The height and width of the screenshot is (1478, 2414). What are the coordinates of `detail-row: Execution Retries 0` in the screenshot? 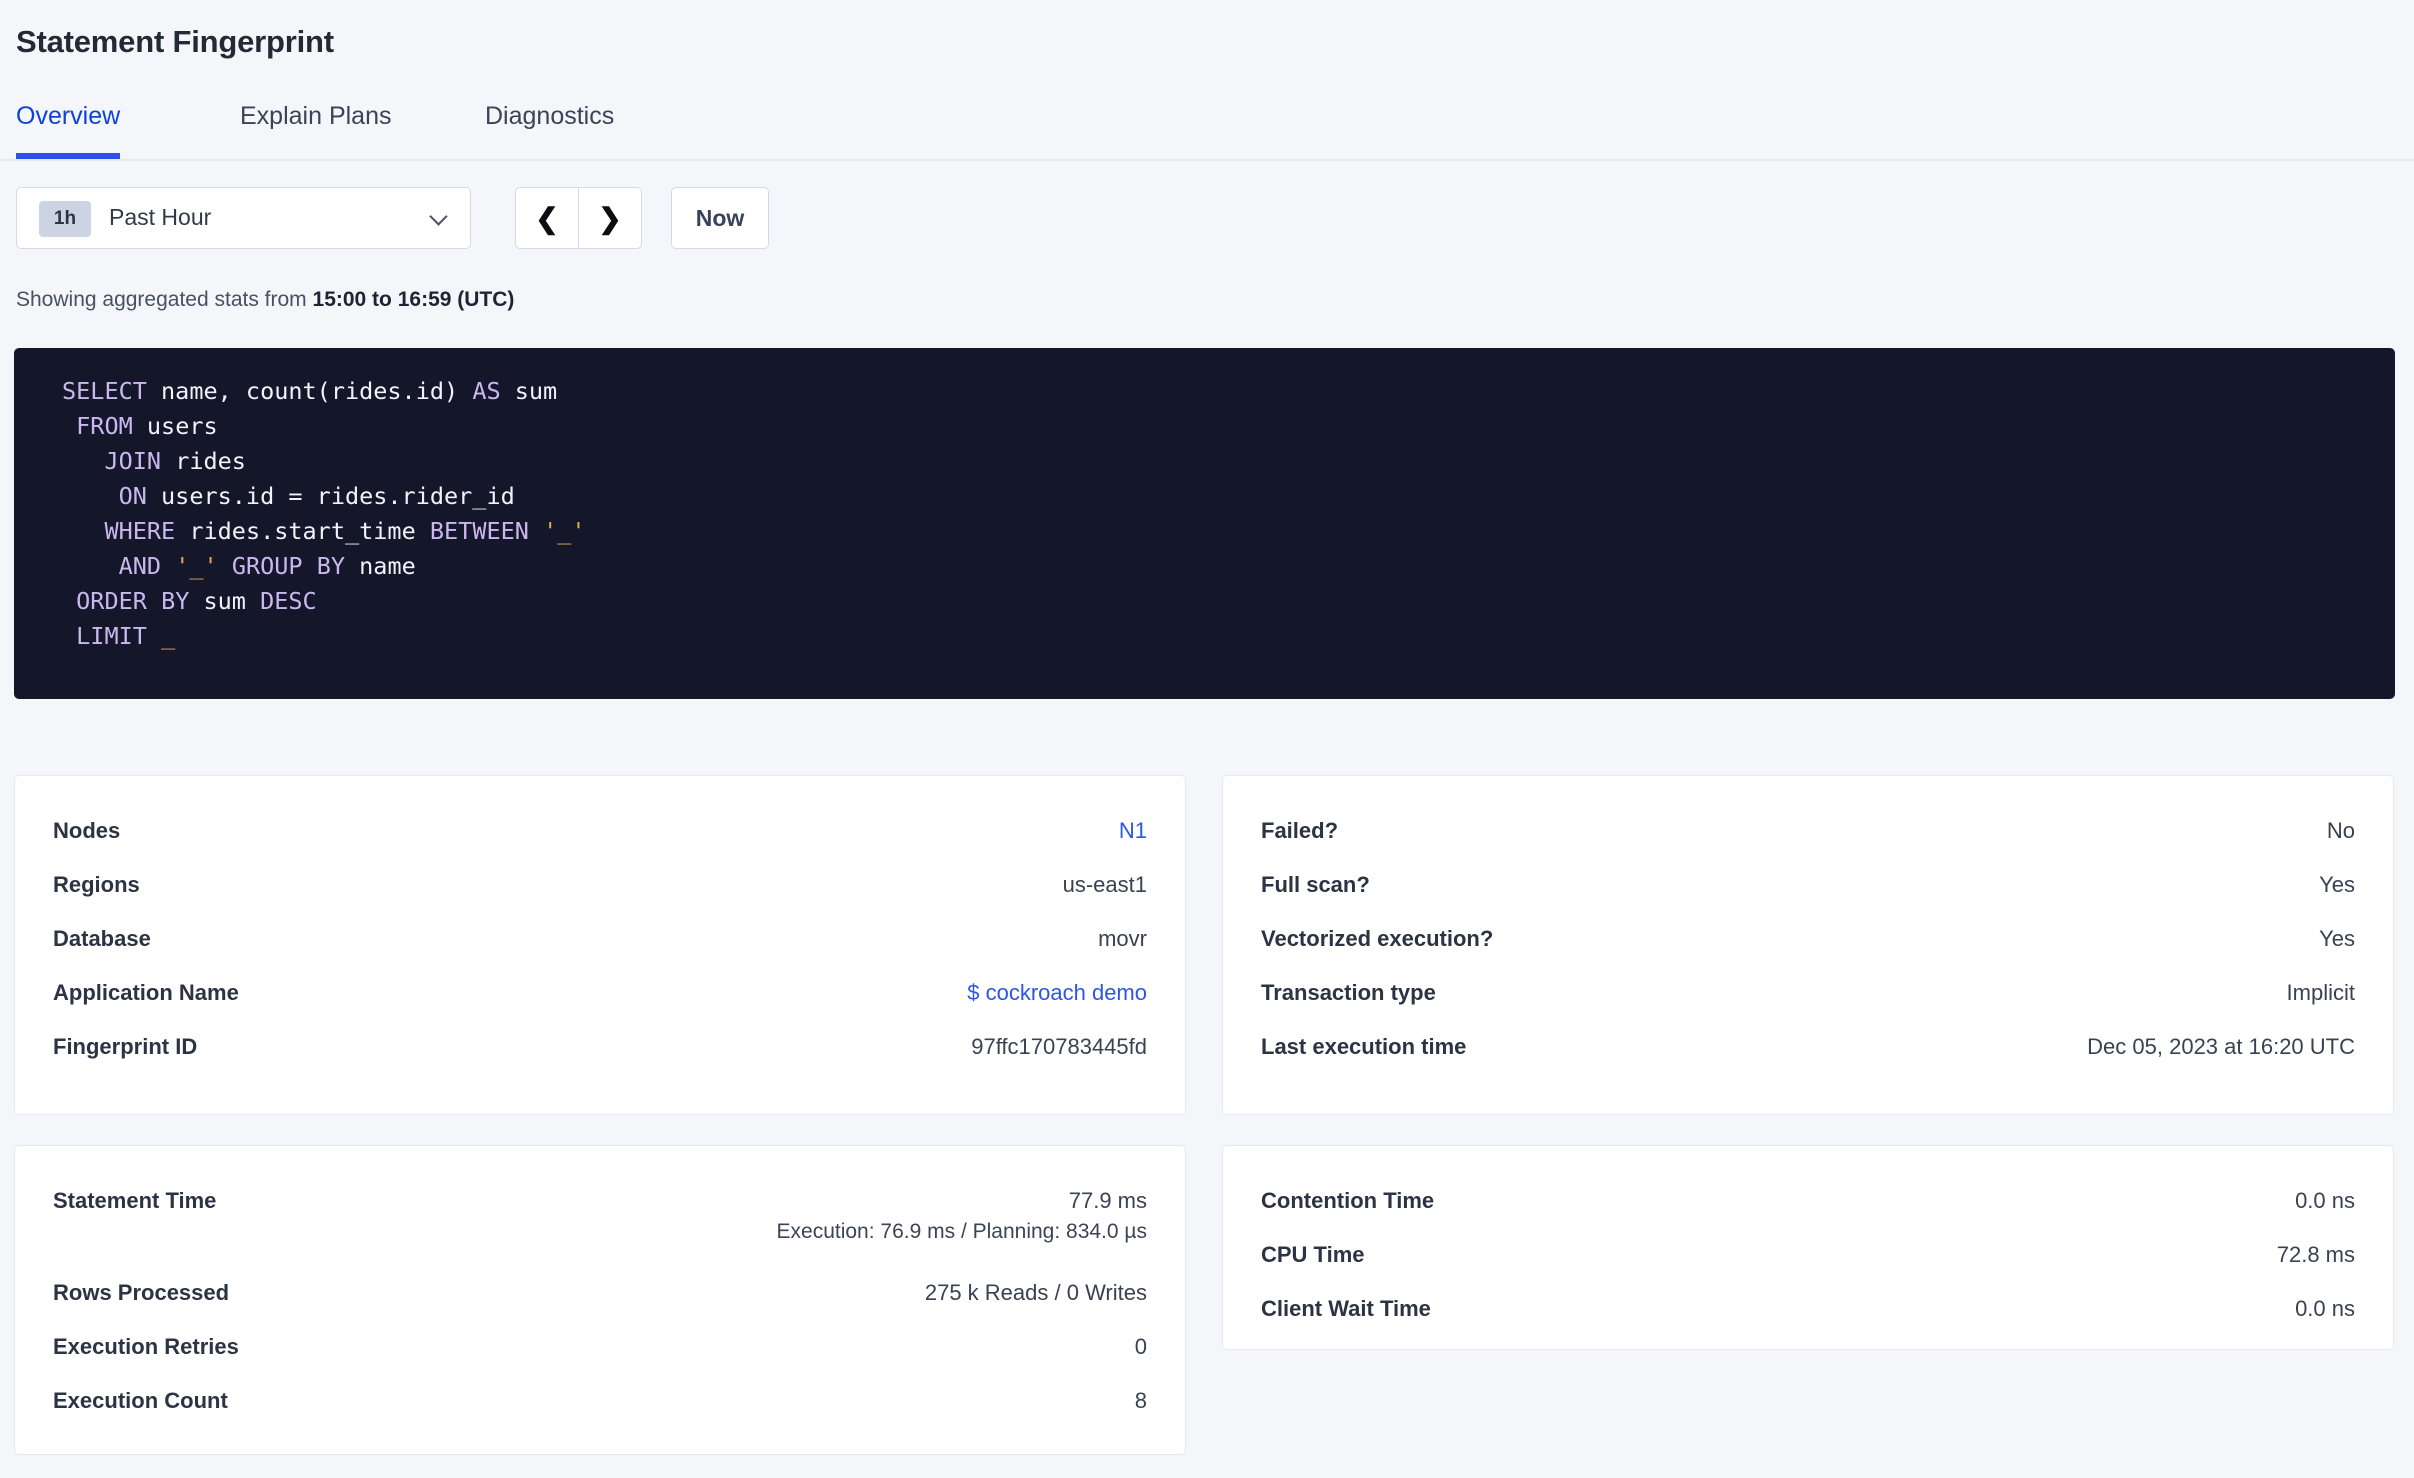 It's located at (600, 1361).